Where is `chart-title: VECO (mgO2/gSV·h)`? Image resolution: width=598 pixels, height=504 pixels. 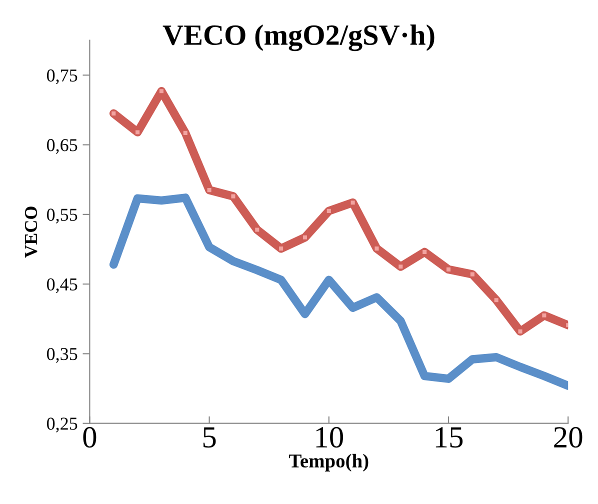 chart-title: VECO (mgO2/gSV·h) is located at coordinates (298, 38).